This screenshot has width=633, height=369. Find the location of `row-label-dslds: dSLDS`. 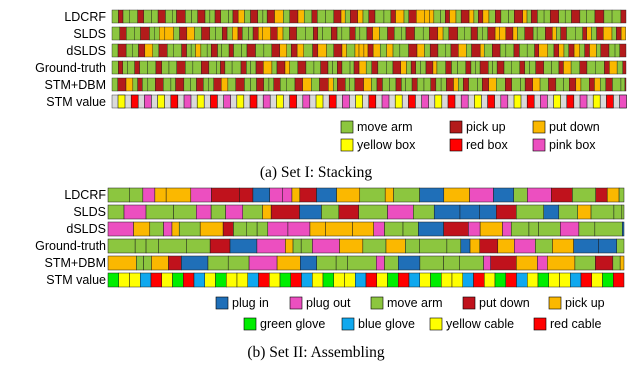

row-label-dslds: dSLDS is located at coordinates (86, 51).